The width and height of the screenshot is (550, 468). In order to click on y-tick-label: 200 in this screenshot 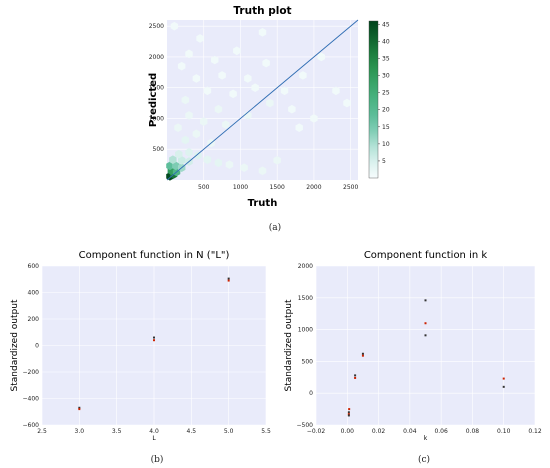, I will do `click(34, 319)`.